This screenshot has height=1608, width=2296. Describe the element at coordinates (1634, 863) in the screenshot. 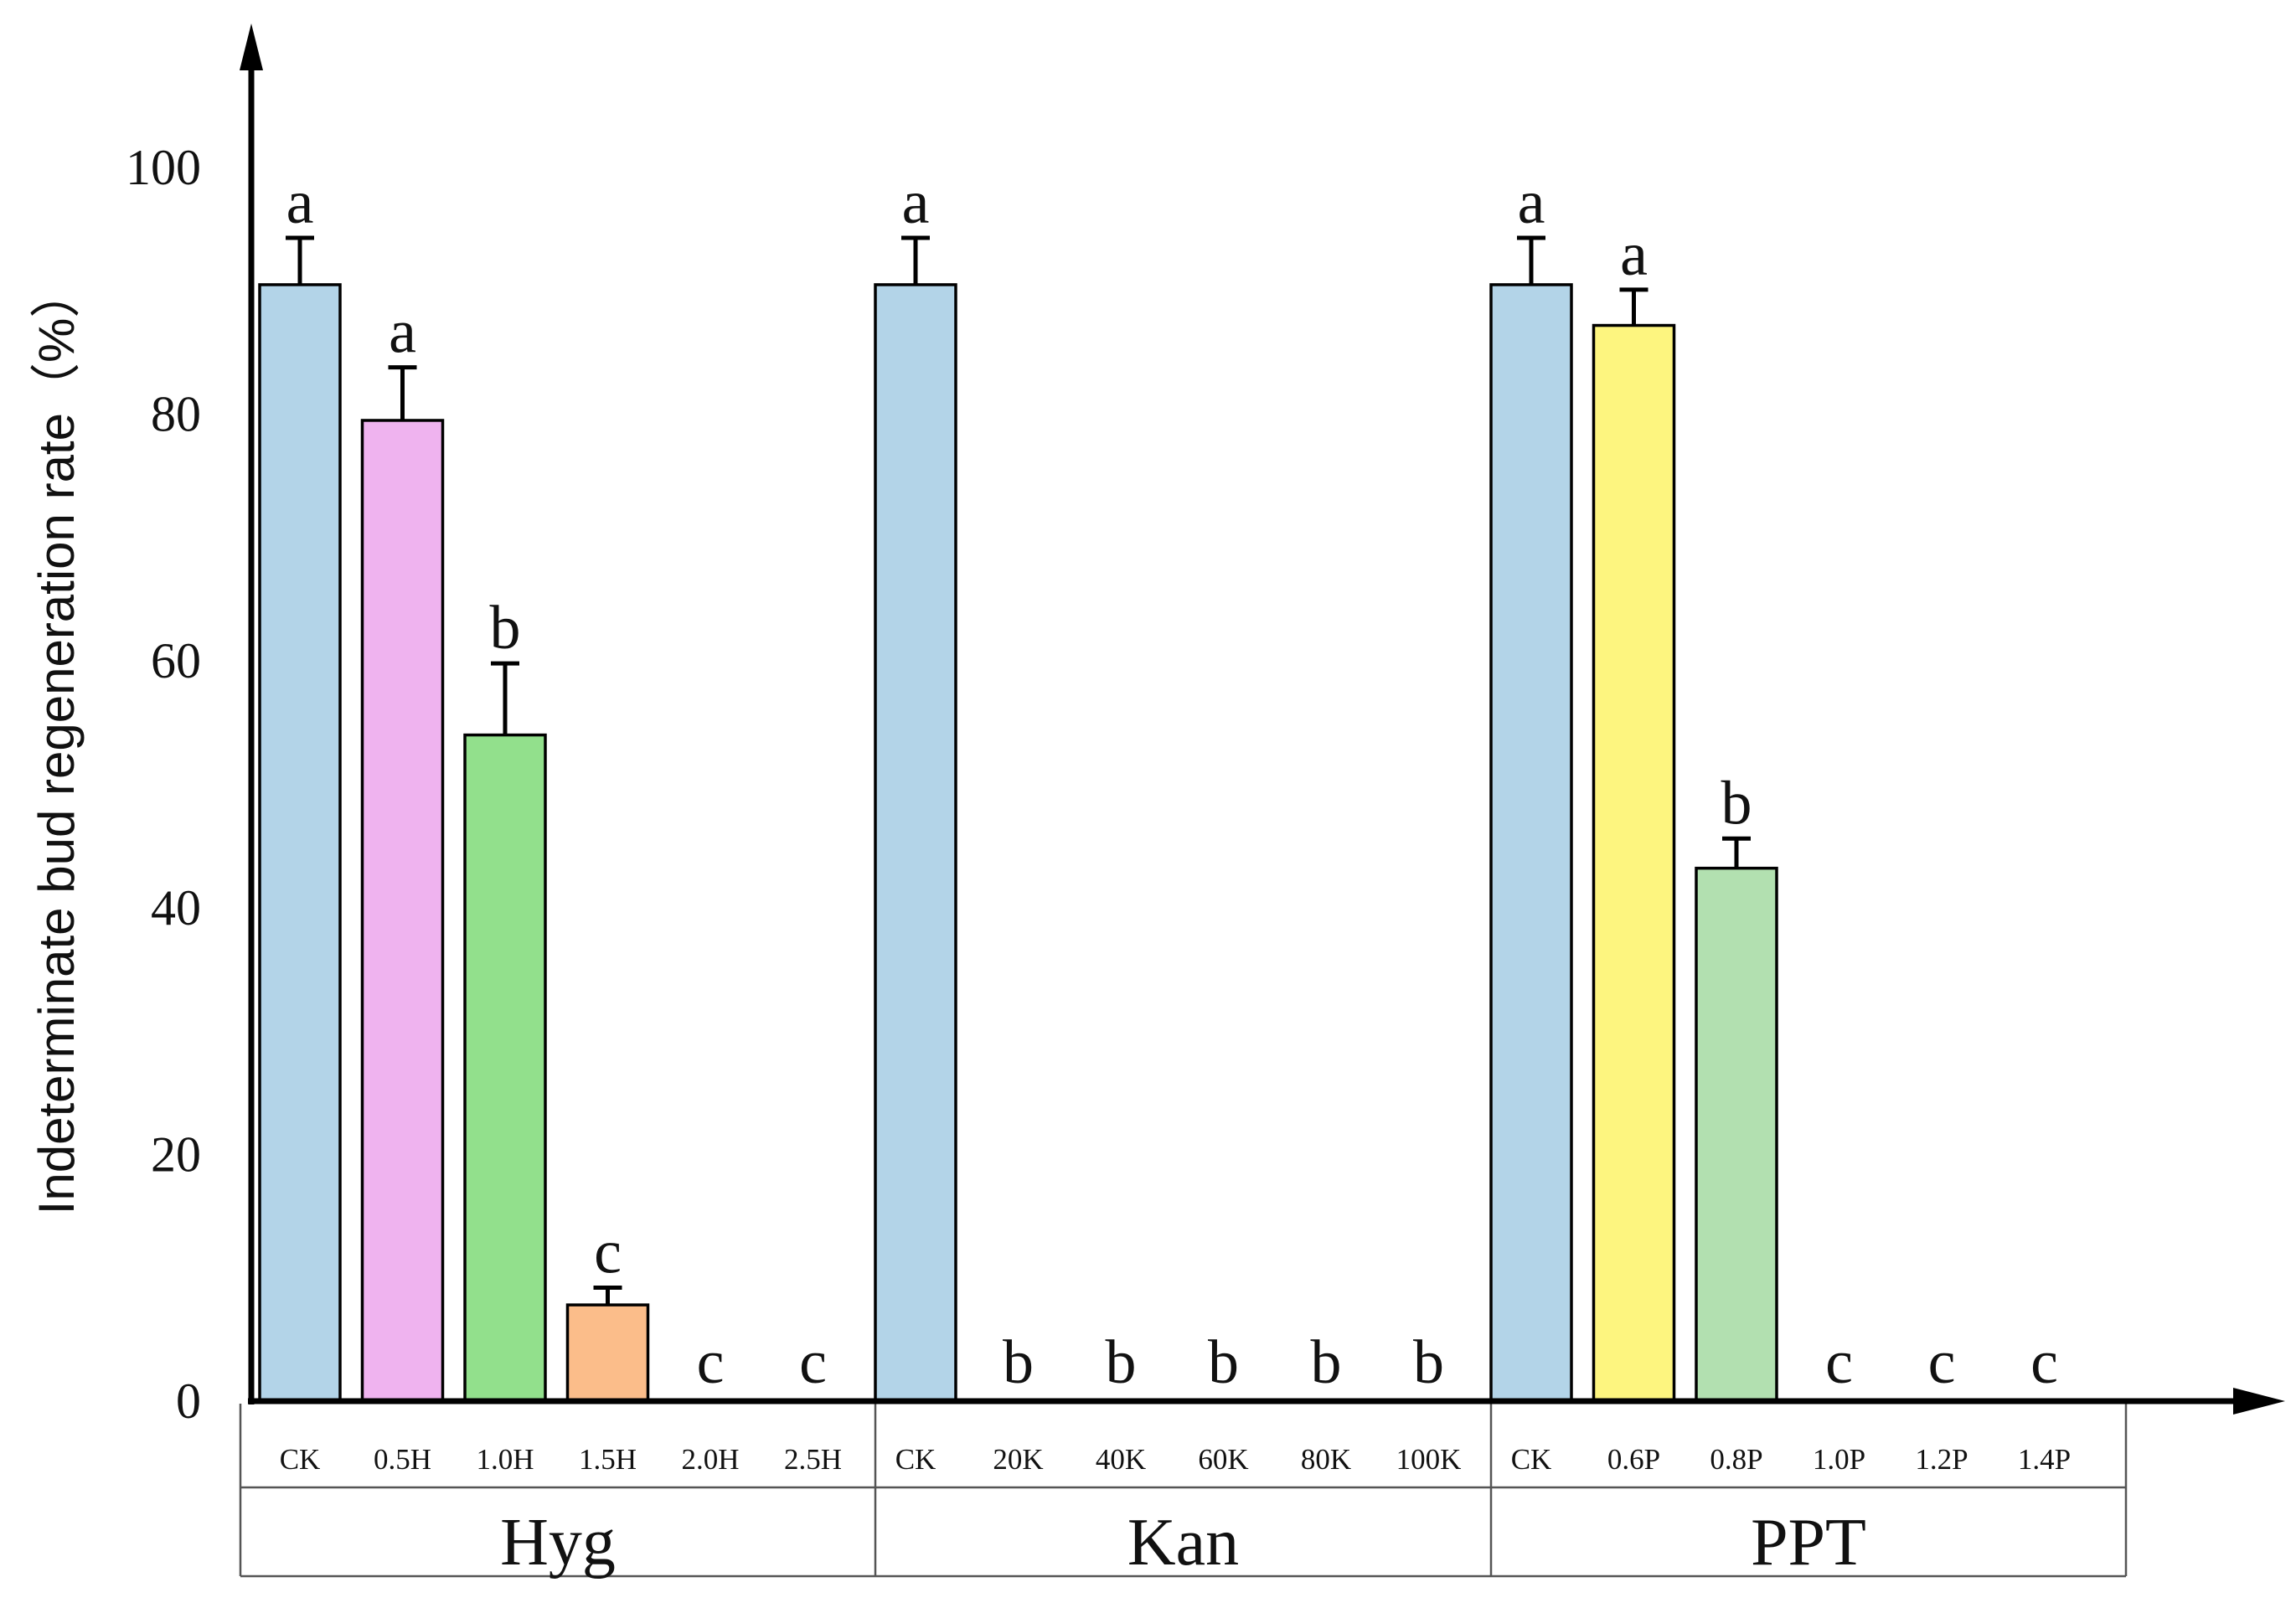

I see `bar-ppt-0-6p` at that location.